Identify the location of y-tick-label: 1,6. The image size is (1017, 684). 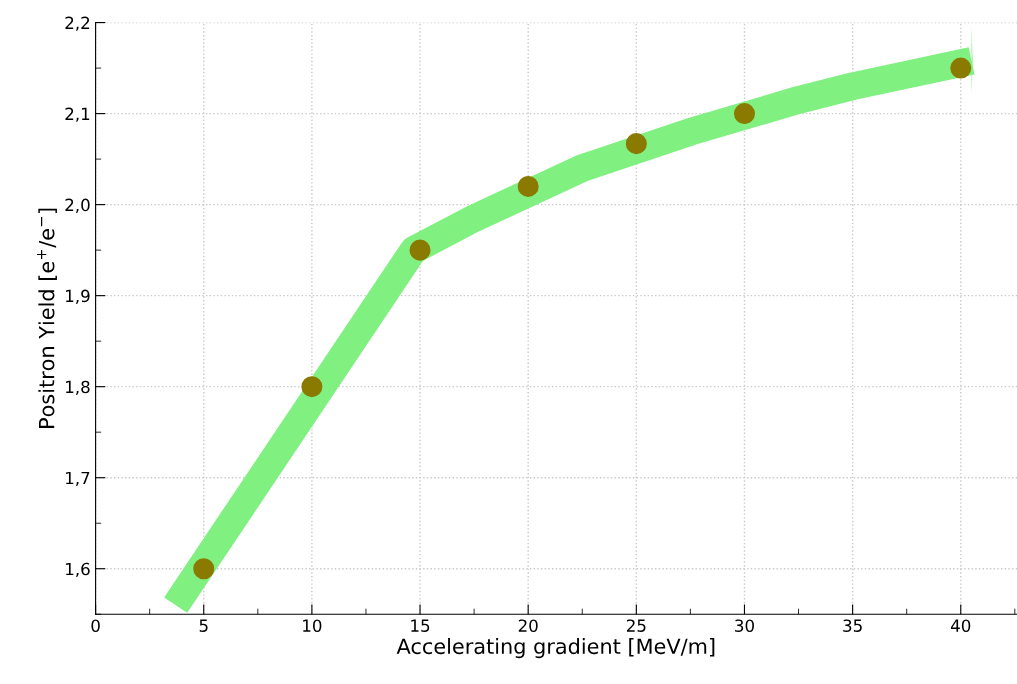
(78, 569).